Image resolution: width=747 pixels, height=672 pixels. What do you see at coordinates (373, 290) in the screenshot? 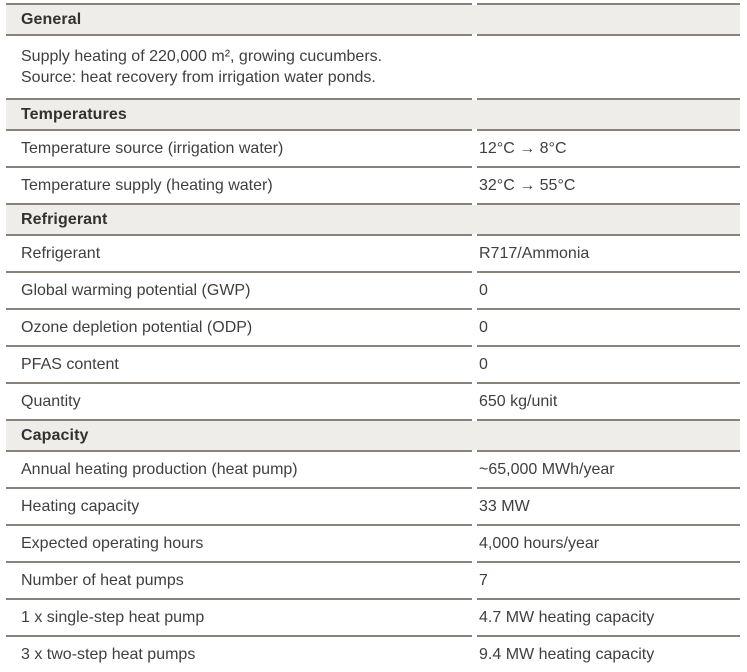
I see `spec-row: Global warming potential (GWP) 0` at bounding box center [373, 290].